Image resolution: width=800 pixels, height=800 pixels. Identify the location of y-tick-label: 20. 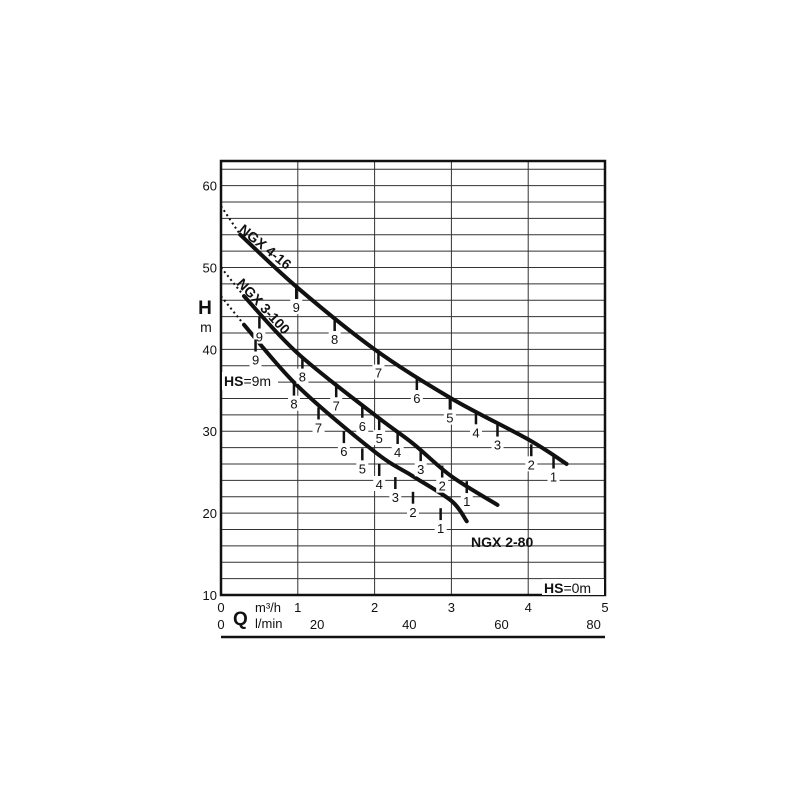
(210, 513).